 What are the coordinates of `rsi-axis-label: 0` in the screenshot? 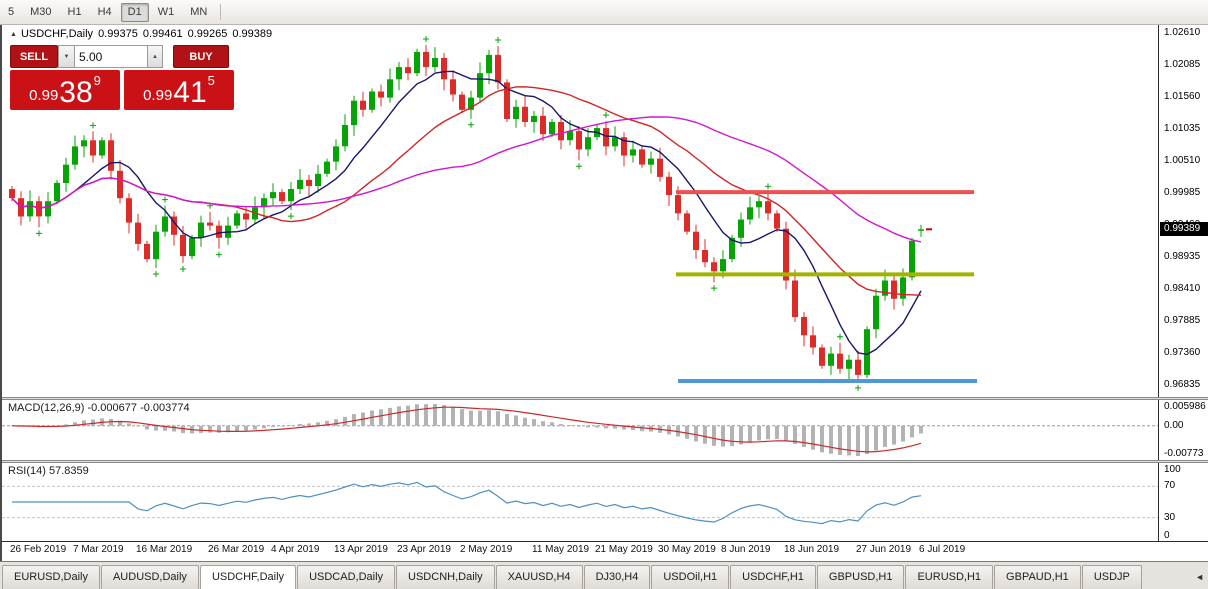 It's located at (1167, 535).